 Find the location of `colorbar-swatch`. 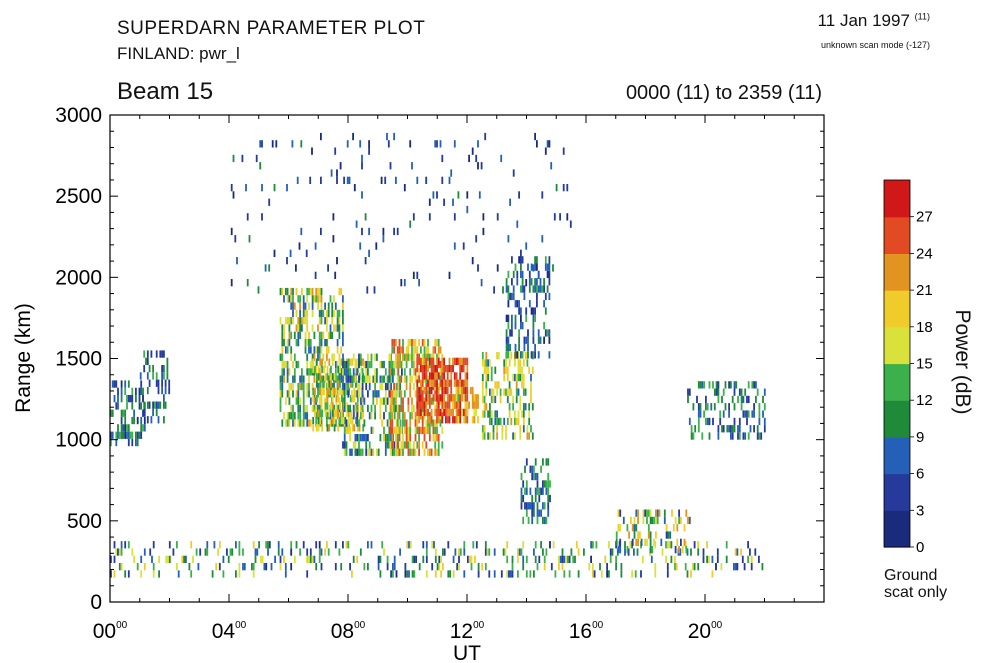

colorbar-swatch is located at coordinates (897, 235).